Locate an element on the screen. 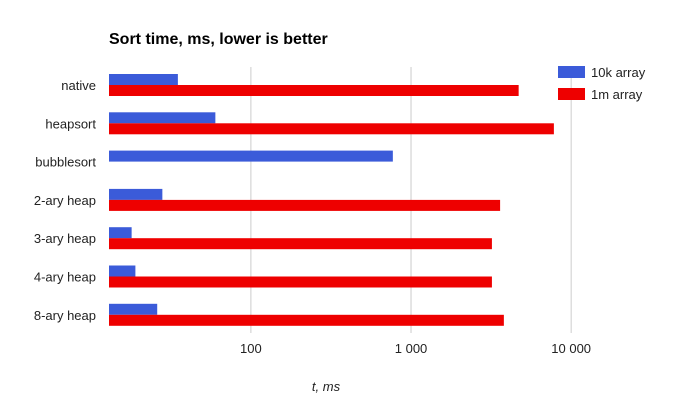 Image resolution: width=675 pixels, height=412 pixels. category-label: 4-ary heap is located at coordinates (65, 277).